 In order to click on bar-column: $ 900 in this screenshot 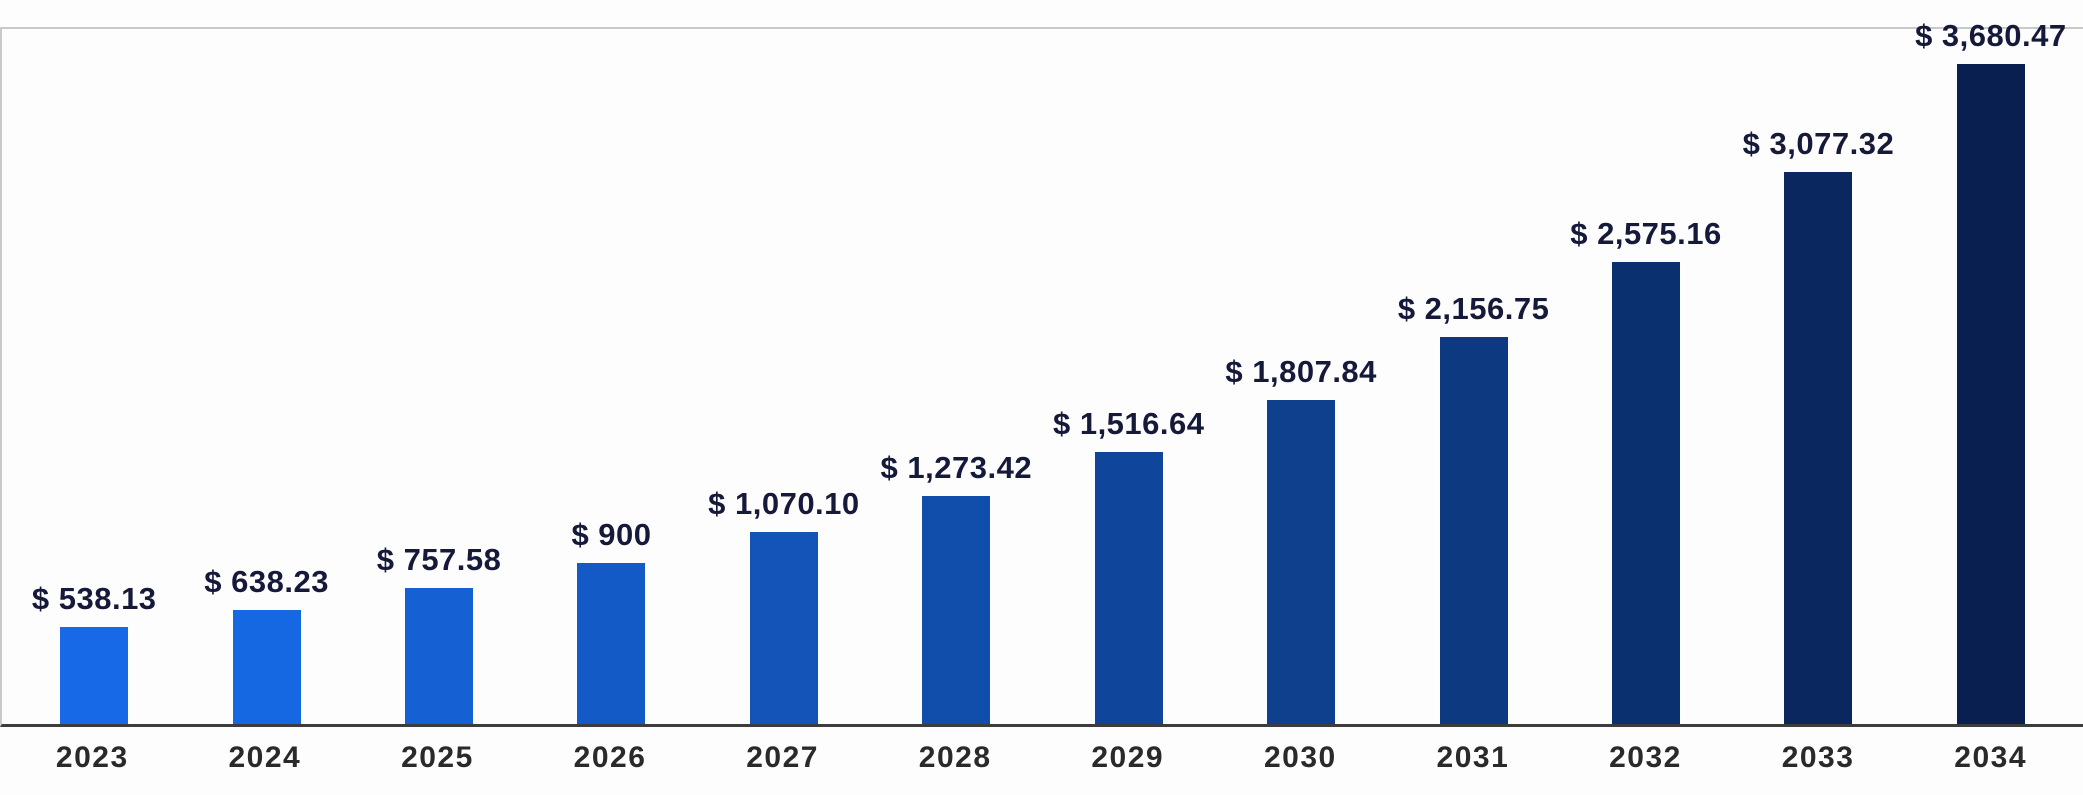, I will do `click(611, 620)`.